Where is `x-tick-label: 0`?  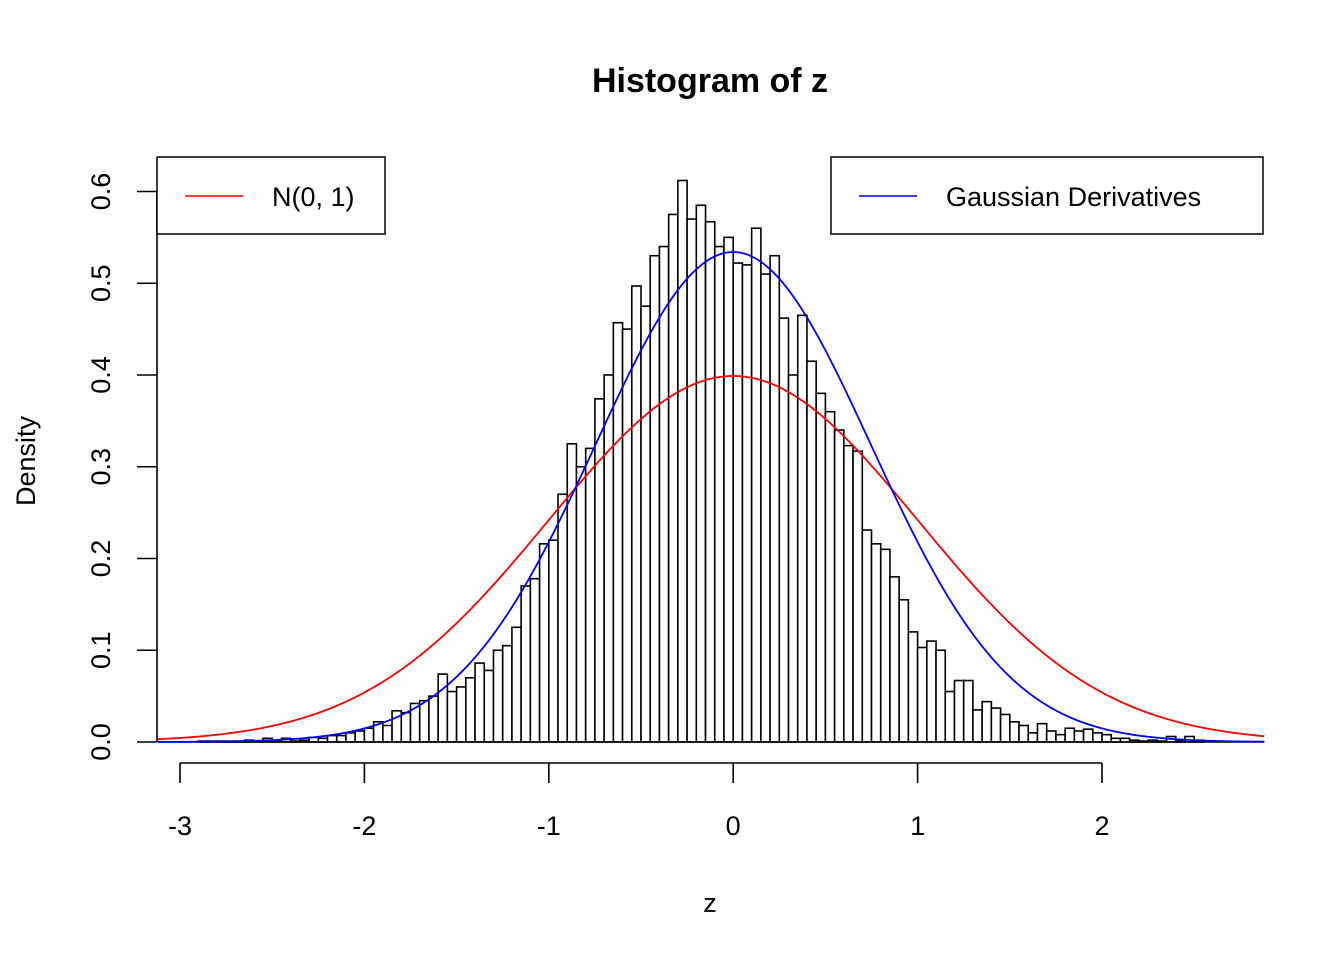
x-tick-label: 0 is located at coordinates (733, 826).